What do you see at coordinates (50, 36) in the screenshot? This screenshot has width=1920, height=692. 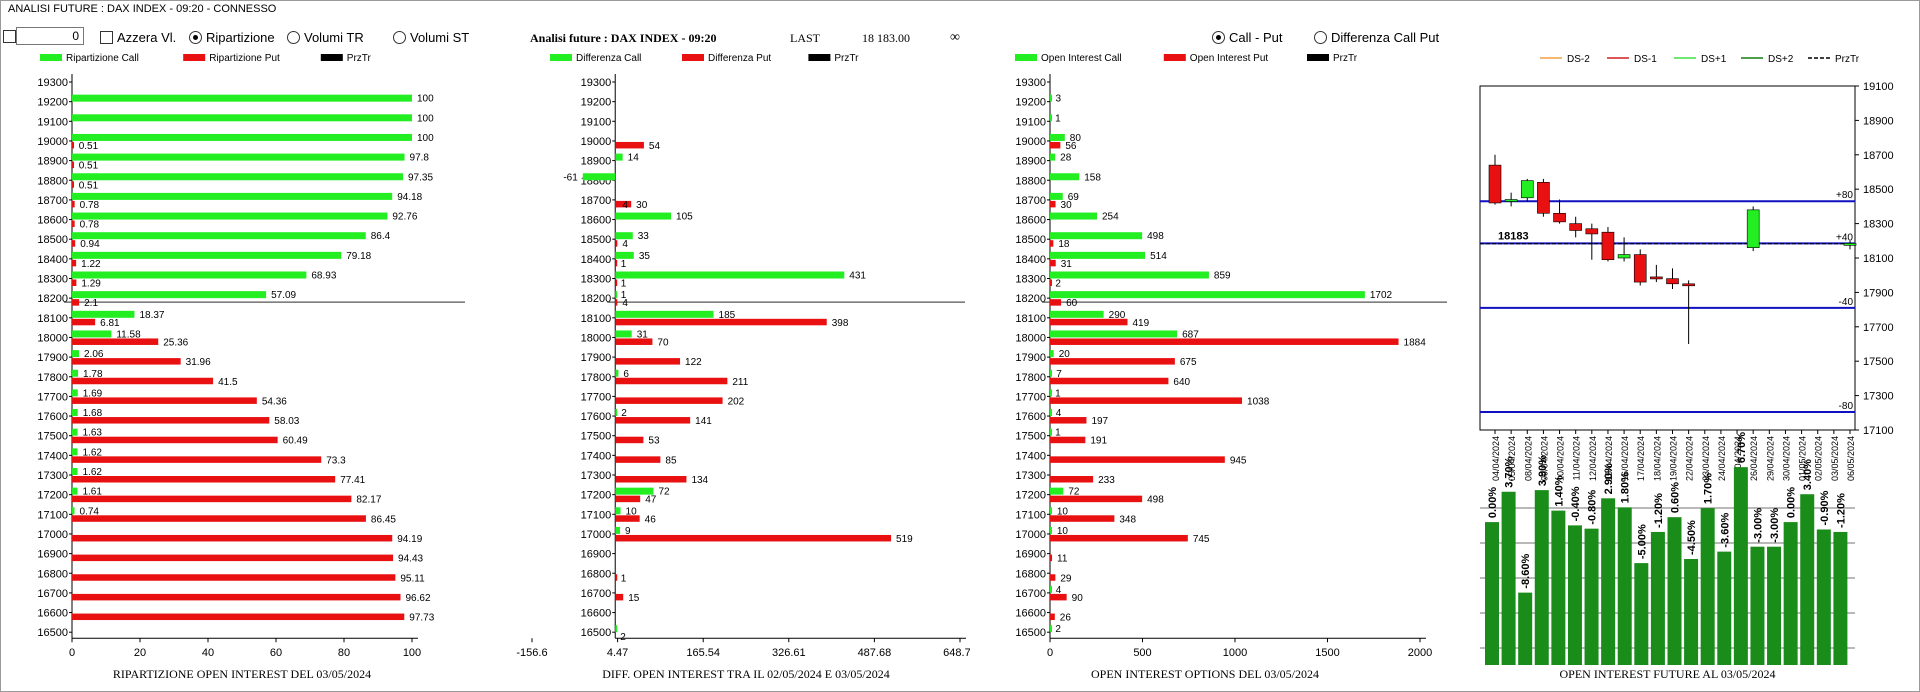 I see `value-input: 0` at bounding box center [50, 36].